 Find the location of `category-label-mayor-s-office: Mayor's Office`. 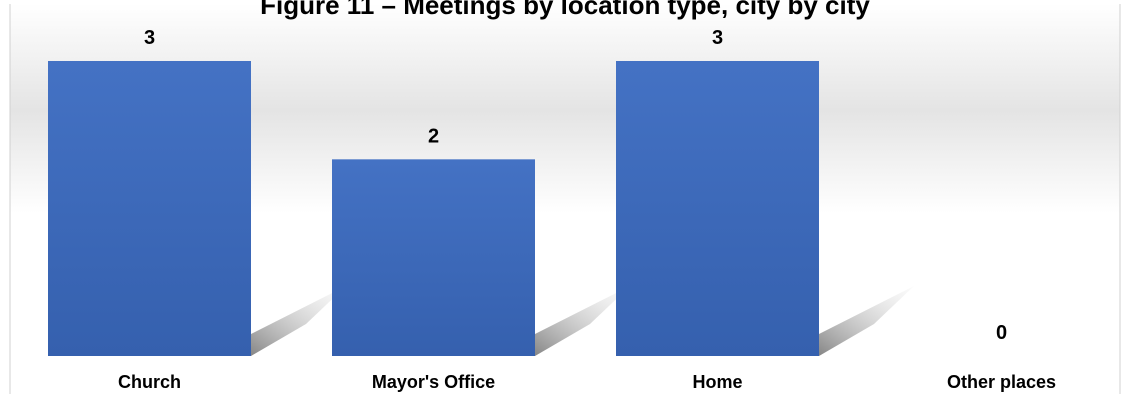

category-label-mayor-s-office: Mayor's Office is located at coordinates (433, 382).